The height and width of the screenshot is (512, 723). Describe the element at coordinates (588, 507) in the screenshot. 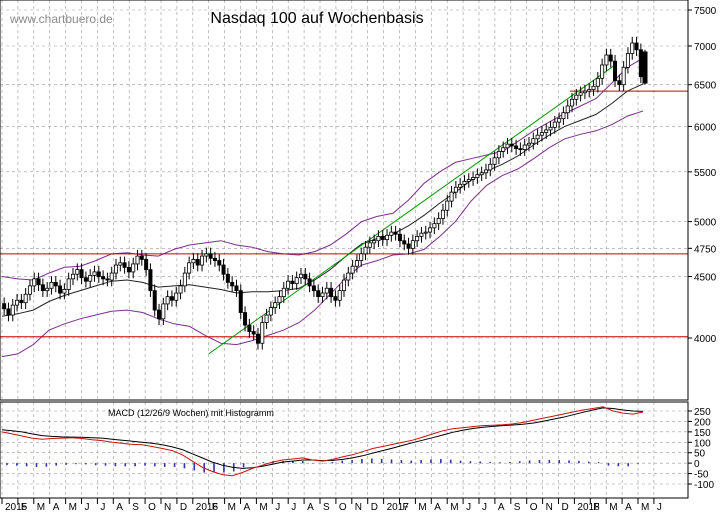

I see `x-tick-label: 2018` at that location.